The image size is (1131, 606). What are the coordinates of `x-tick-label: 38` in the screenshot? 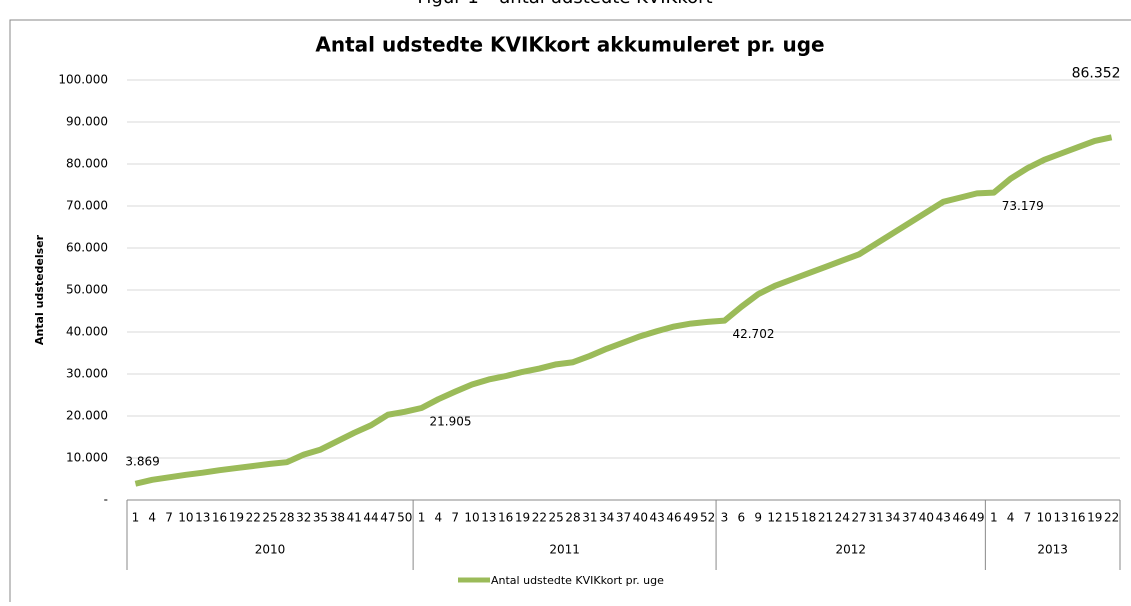 It's located at (337, 518).